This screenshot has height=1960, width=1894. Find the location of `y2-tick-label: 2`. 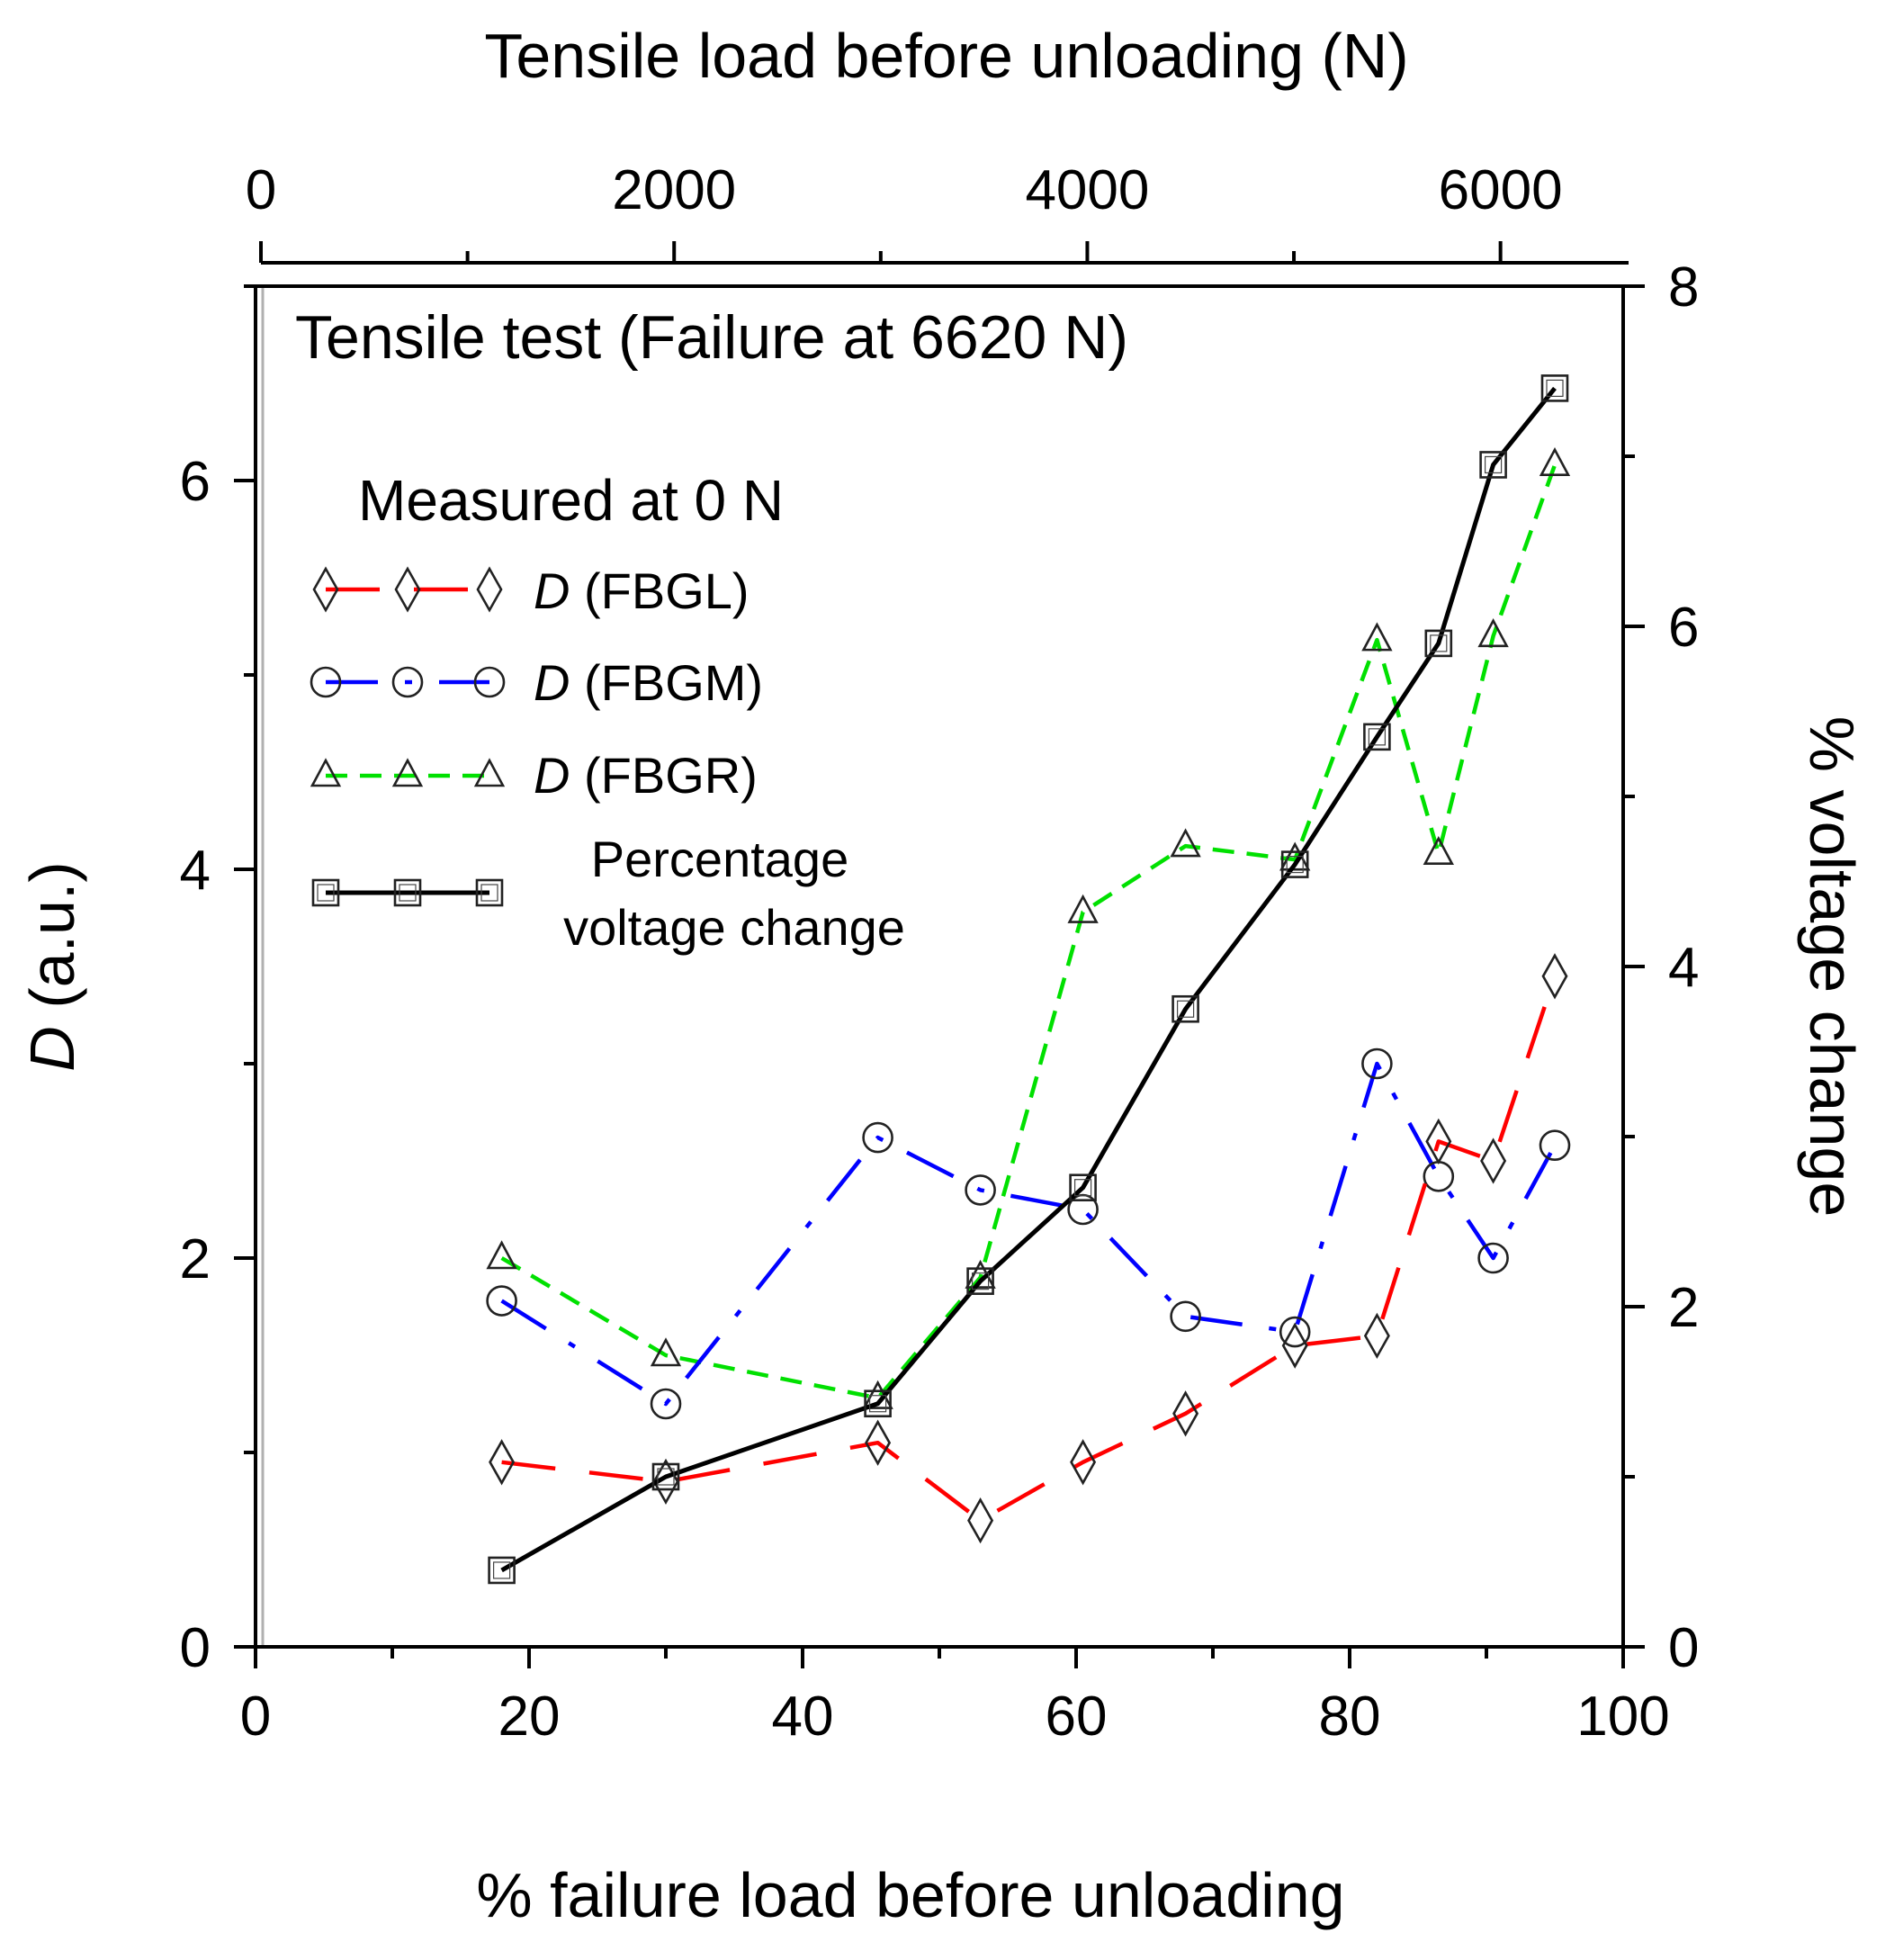

y2-tick-label: 2 is located at coordinates (1683, 1308).